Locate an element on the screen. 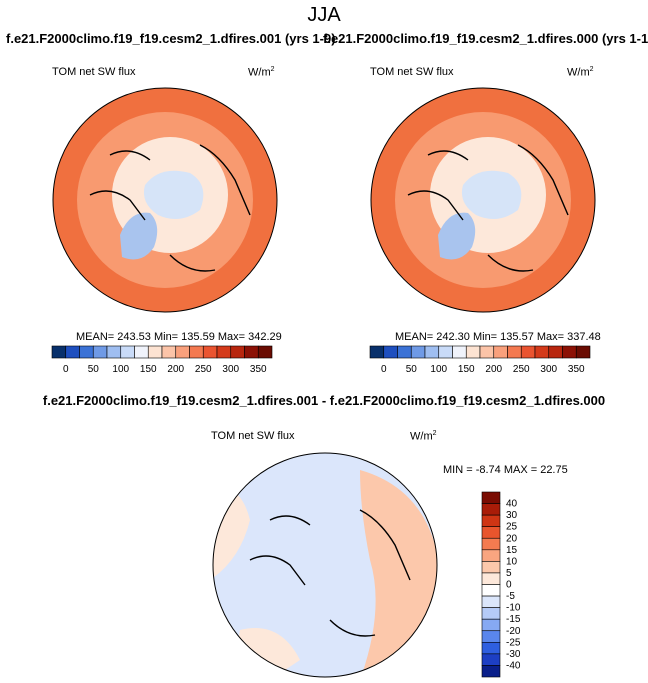 The width and height of the screenshot is (648, 683). colorbar-tick-label: 15 is located at coordinates (512, 550).